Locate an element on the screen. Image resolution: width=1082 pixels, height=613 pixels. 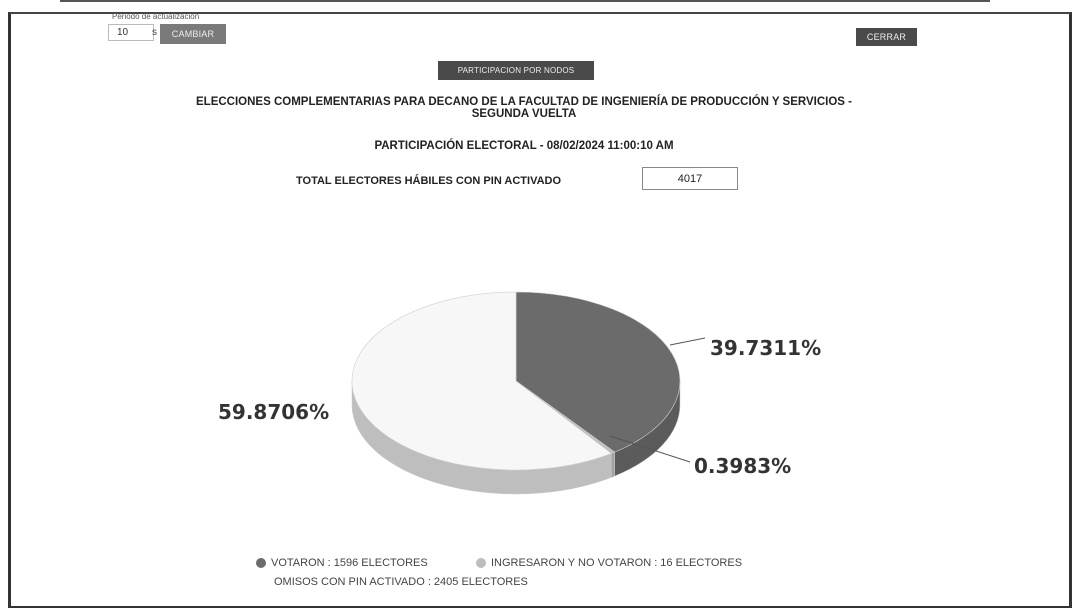
refresh-unit-label: s is located at coordinates (154, 32).